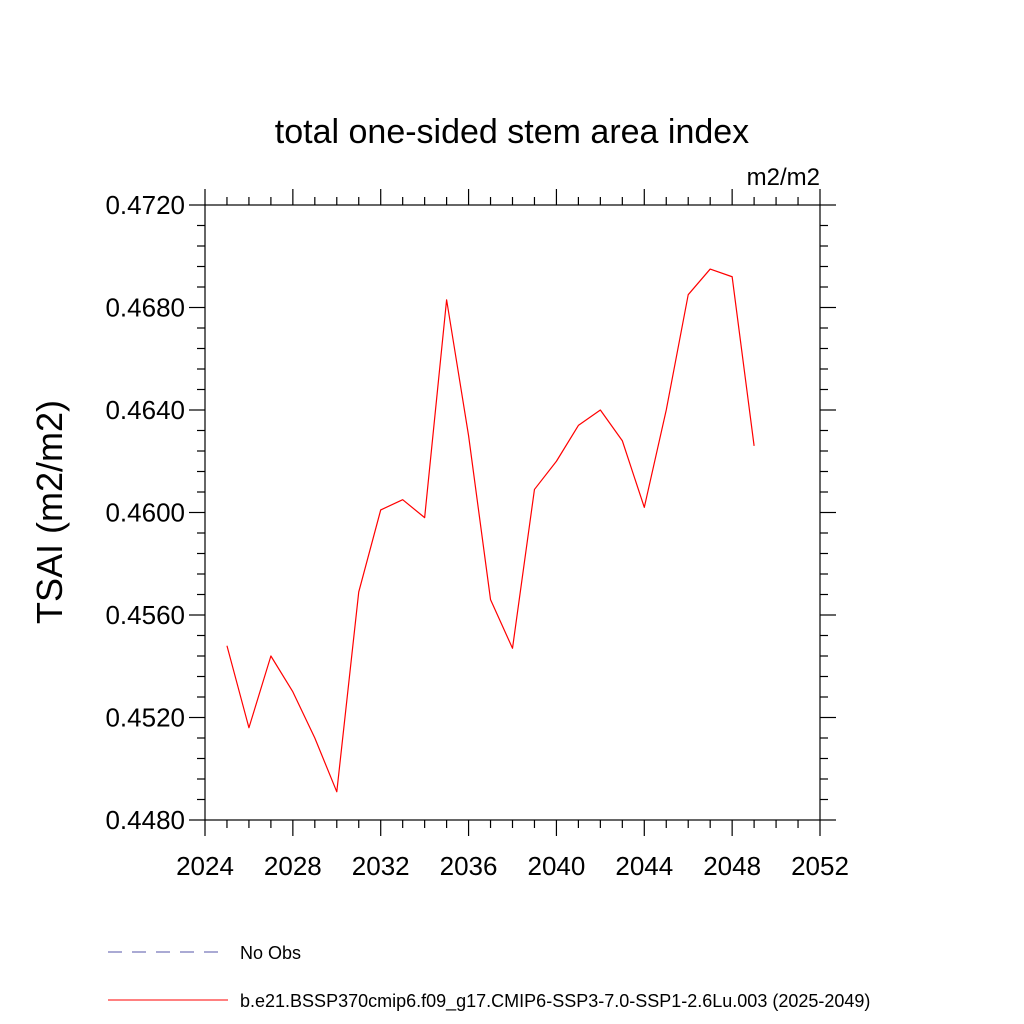  Describe the element at coordinates (49, 512) in the screenshot. I see `y-axis-label: TSAI (m2/m2)` at that location.